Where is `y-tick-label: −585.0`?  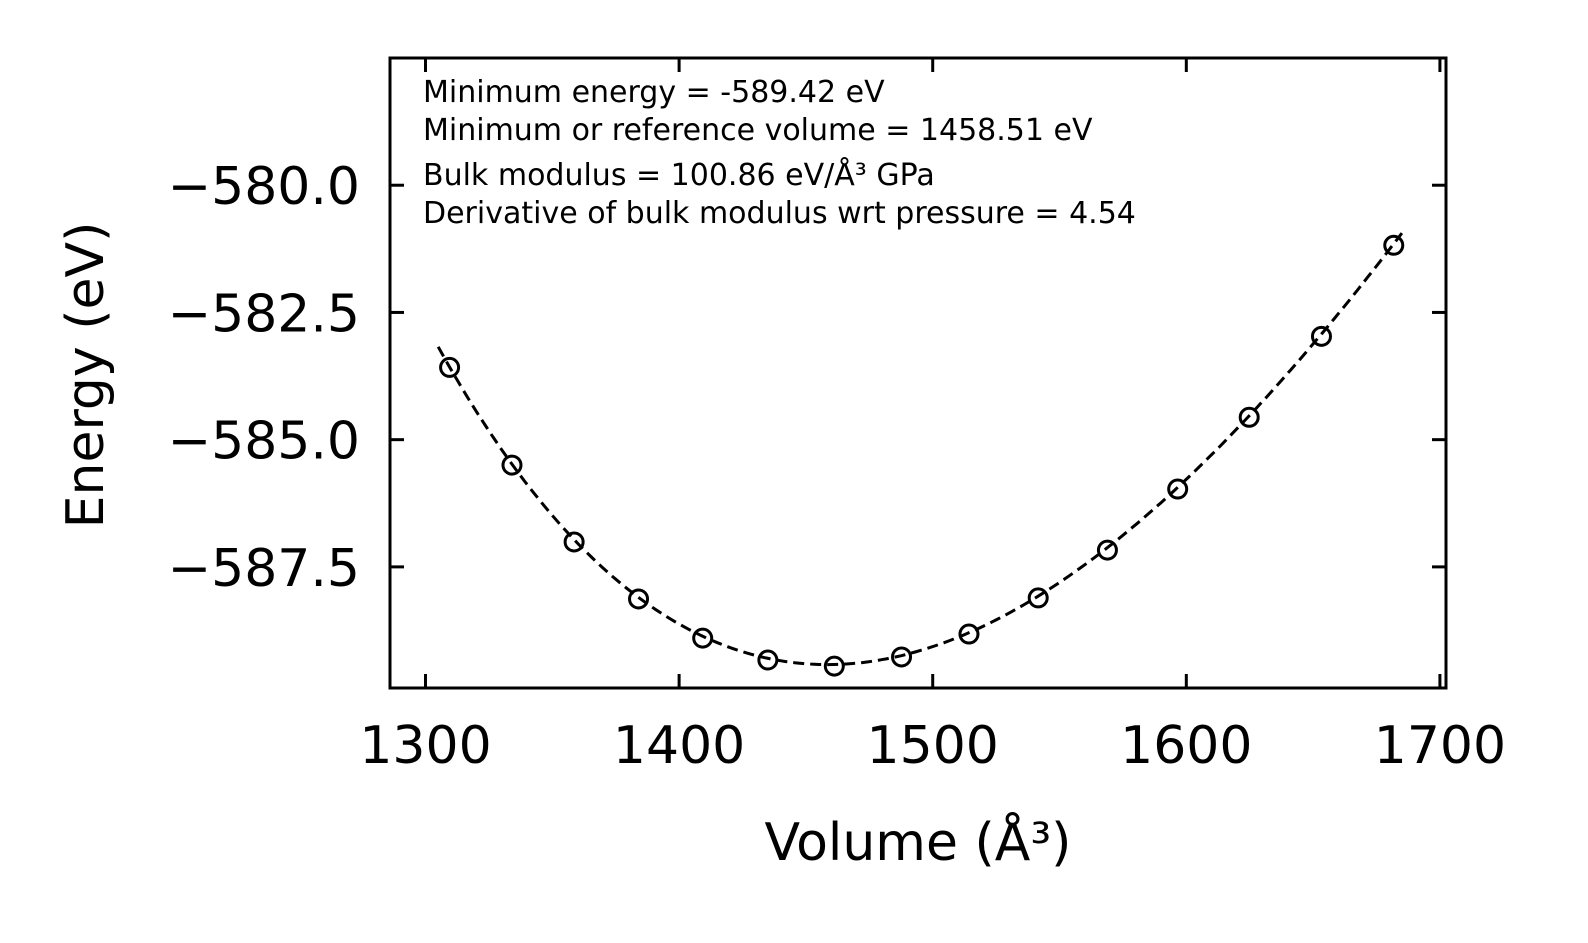
y-tick-label: −585.0 is located at coordinates (264, 442).